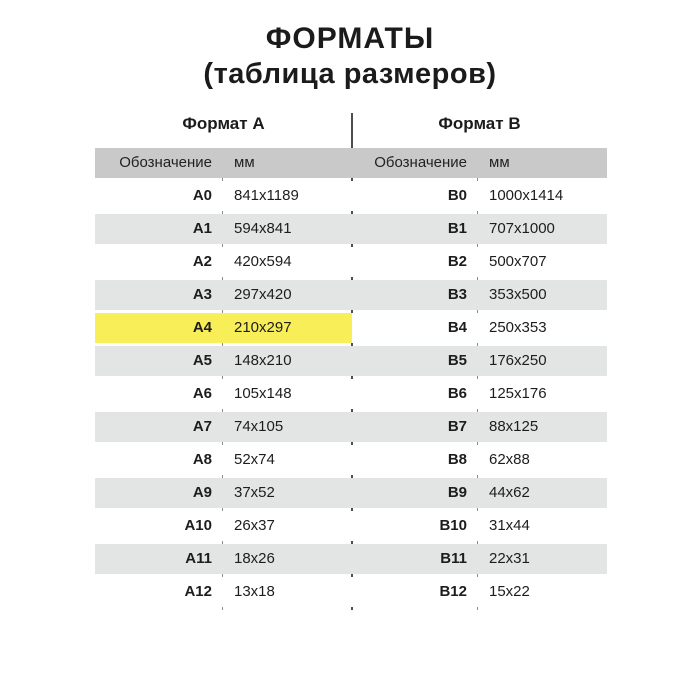  What do you see at coordinates (254, 525) in the screenshot?
I see `format-size-mm: 26x37` at bounding box center [254, 525].